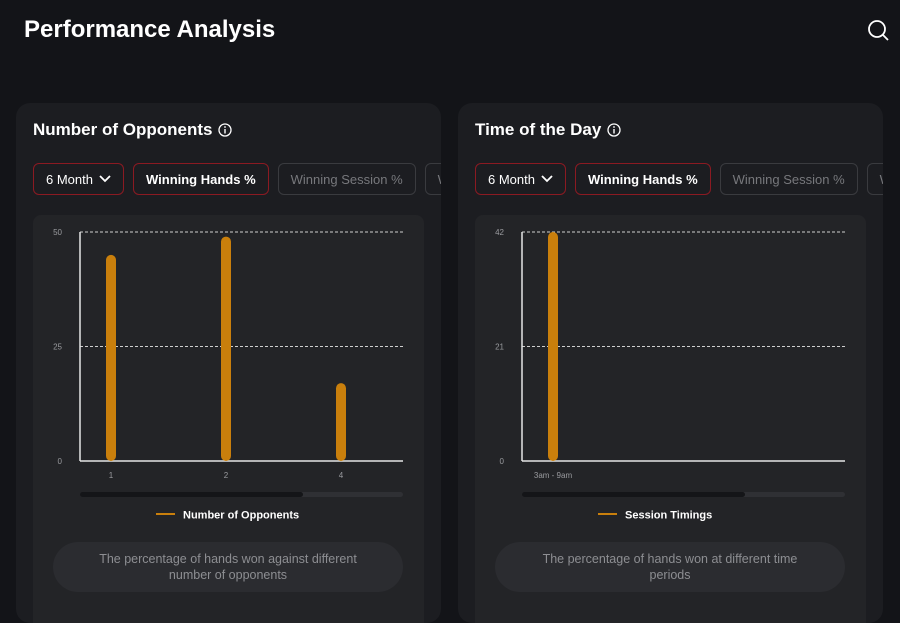 This screenshot has width=900, height=623. I want to click on y-tick-label: 42, so click(499, 232).